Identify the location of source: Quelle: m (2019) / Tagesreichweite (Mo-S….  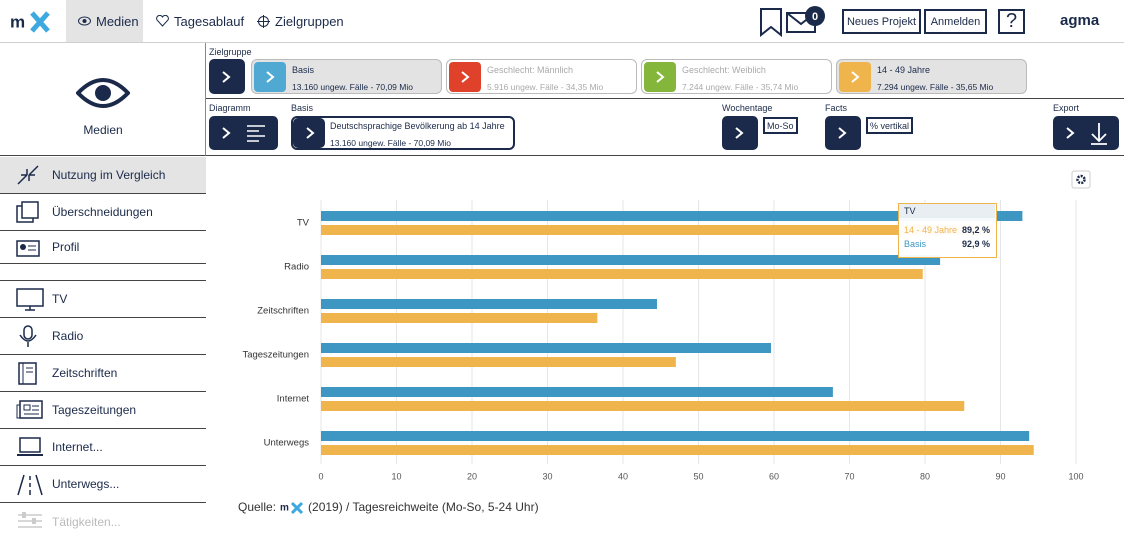
(388, 507).